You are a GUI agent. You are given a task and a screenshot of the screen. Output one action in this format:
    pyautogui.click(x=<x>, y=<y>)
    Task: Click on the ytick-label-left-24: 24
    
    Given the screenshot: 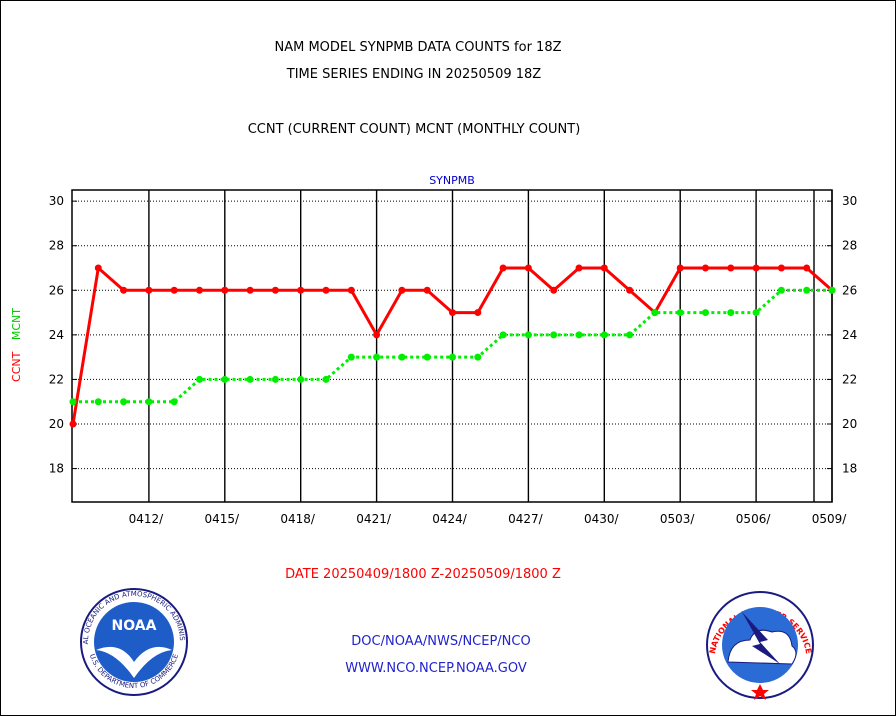 What is the action you would take?
    pyautogui.click(x=56, y=335)
    